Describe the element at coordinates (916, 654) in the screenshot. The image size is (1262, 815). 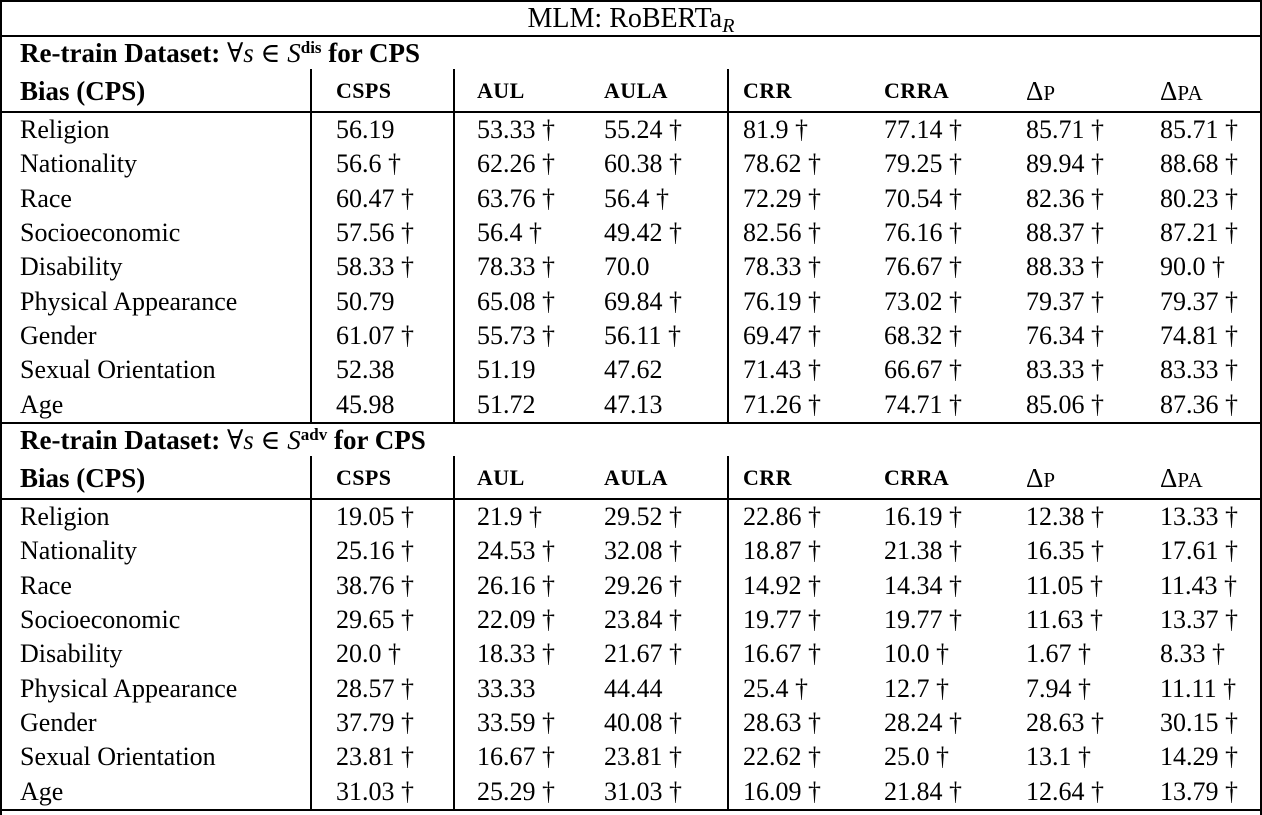
I see `value-cell: 10.0 †` at that location.